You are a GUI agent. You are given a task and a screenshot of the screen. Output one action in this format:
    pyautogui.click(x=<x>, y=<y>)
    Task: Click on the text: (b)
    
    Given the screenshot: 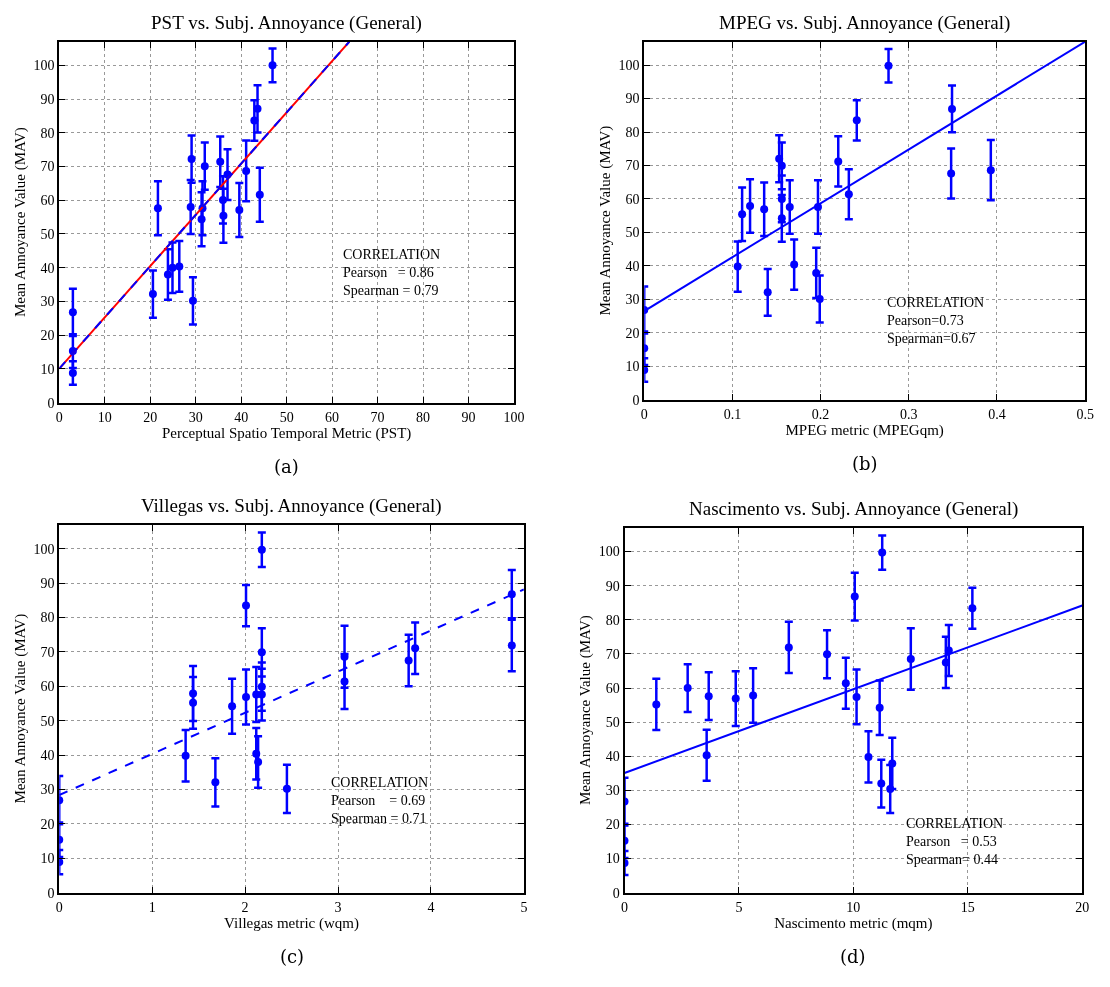 What is the action you would take?
    pyautogui.click(x=865, y=463)
    